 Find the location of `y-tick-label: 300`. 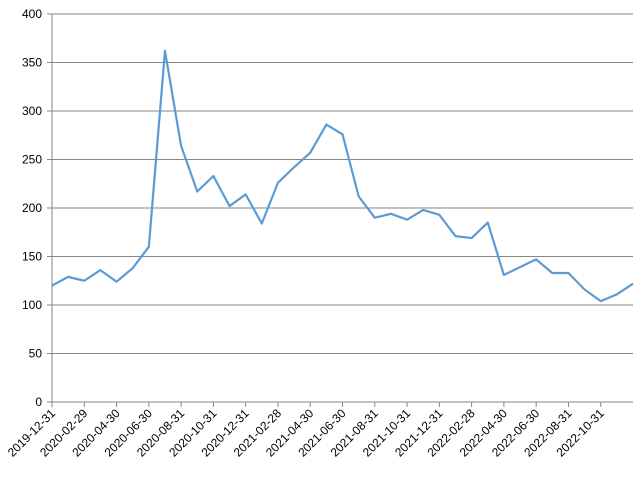

y-tick-label: 300 is located at coordinates (32, 111).